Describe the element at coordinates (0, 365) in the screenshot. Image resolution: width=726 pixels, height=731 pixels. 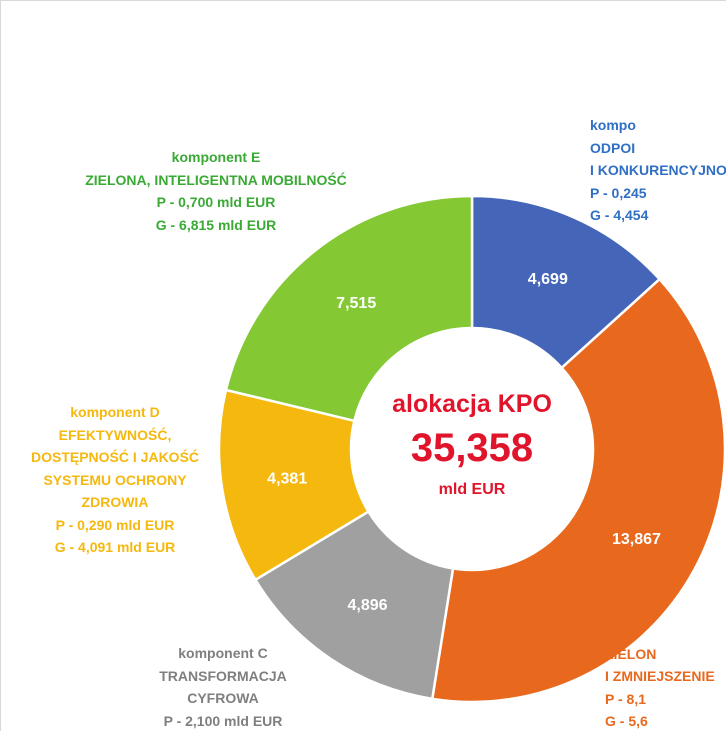
I see `frame-border-left` at that location.